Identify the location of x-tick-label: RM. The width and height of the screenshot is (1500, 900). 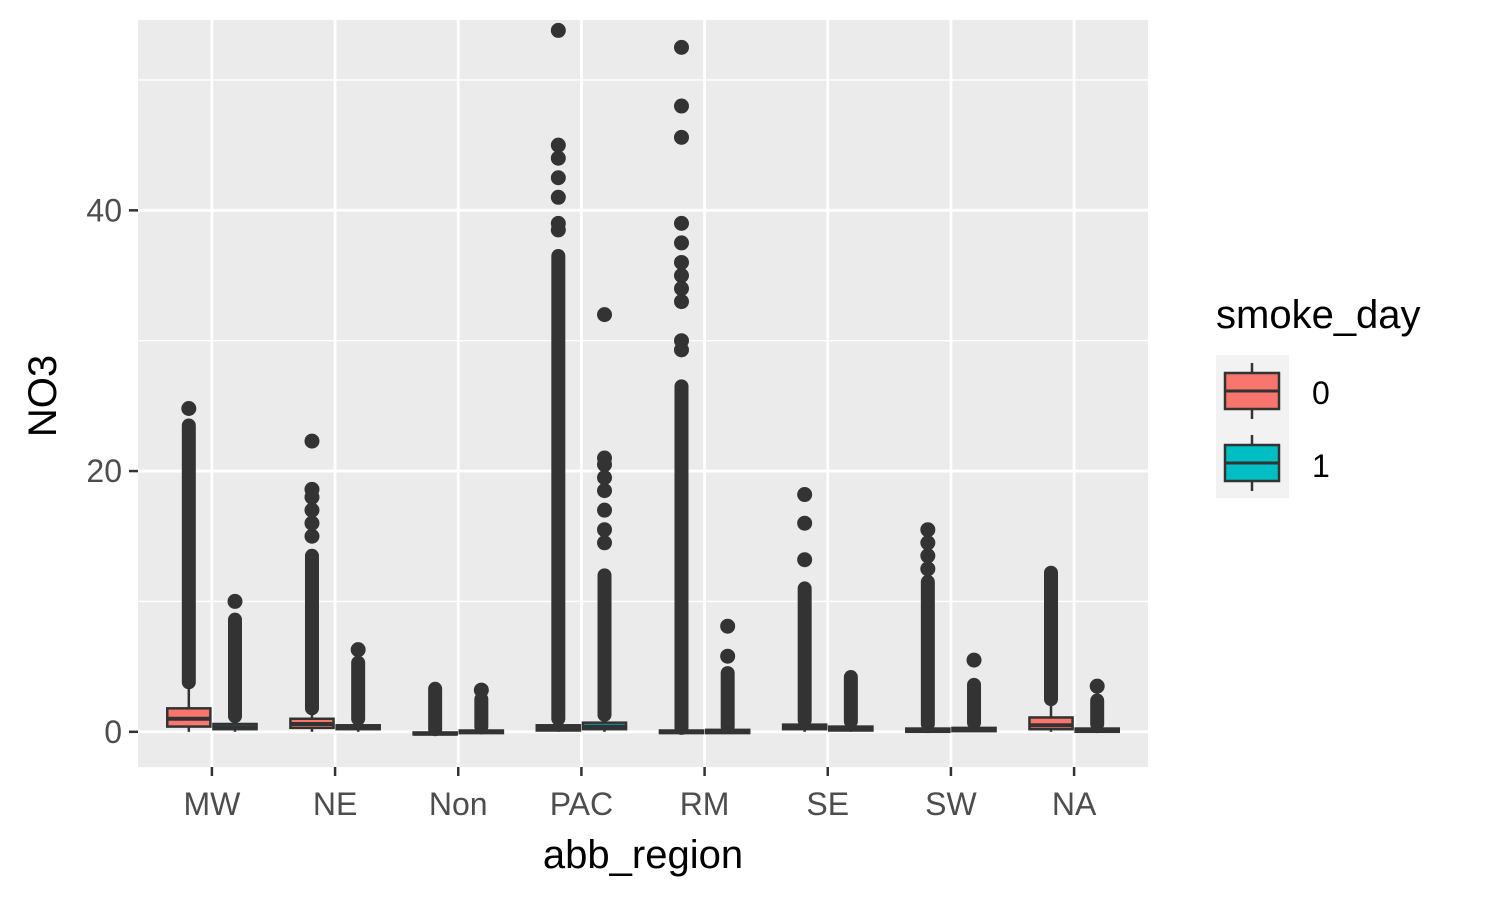
(705, 804).